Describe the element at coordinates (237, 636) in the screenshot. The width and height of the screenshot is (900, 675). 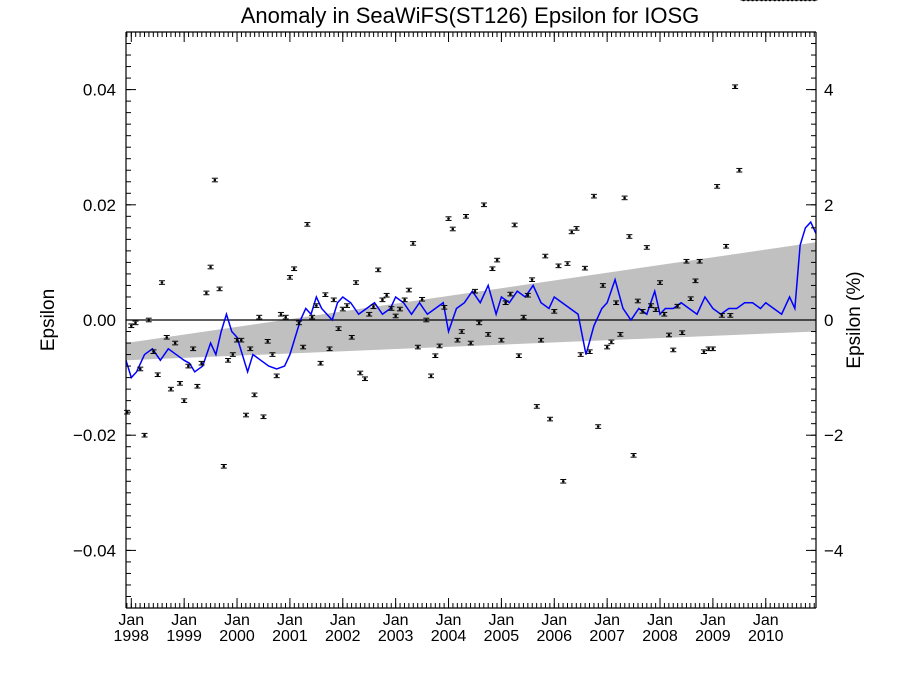
I see `x-tick-year-label: 2000` at that location.